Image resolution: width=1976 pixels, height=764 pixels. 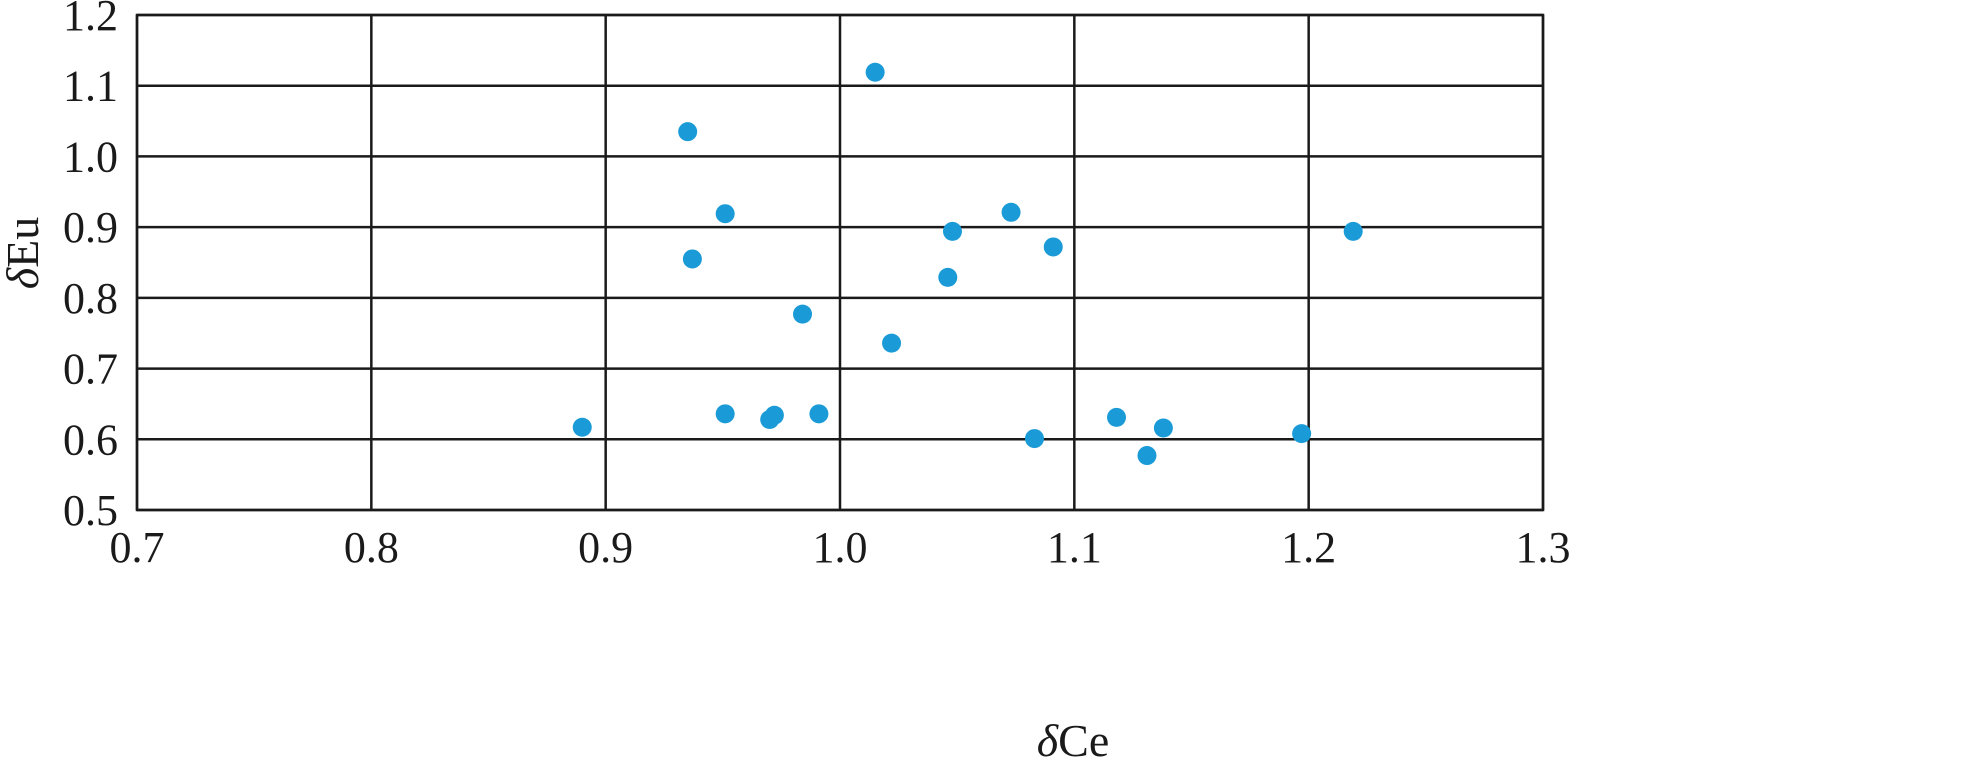 What do you see at coordinates (1048, 739) in the screenshot?
I see `x-axis-title-prefix: δ` at bounding box center [1048, 739].